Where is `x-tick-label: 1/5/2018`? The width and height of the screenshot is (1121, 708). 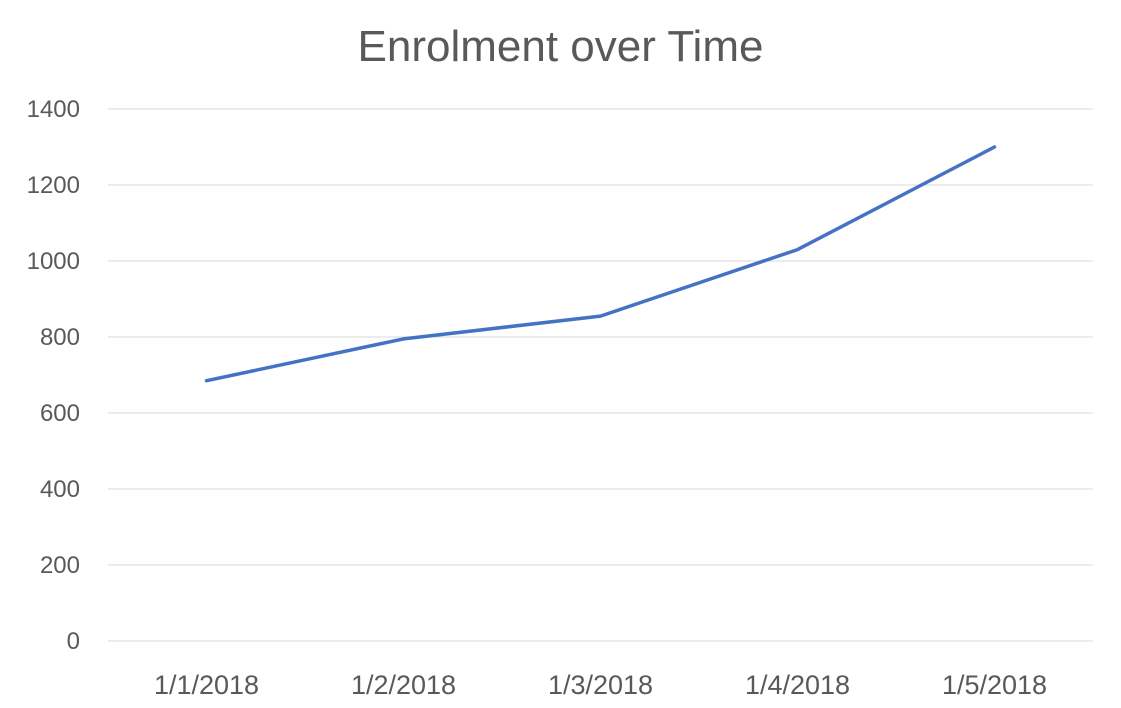 x-tick-label: 1/5/2018 is located at coordinates (994, 685).